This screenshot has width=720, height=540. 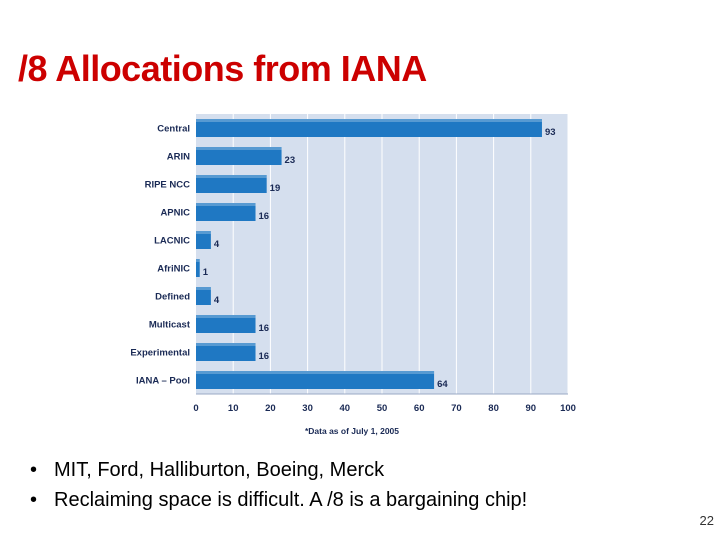 What do you see at coordinates (222, 68) in the screenshot?
I see `slide-title: /8 Allocations from IANA` at bounding box center [222, 68].